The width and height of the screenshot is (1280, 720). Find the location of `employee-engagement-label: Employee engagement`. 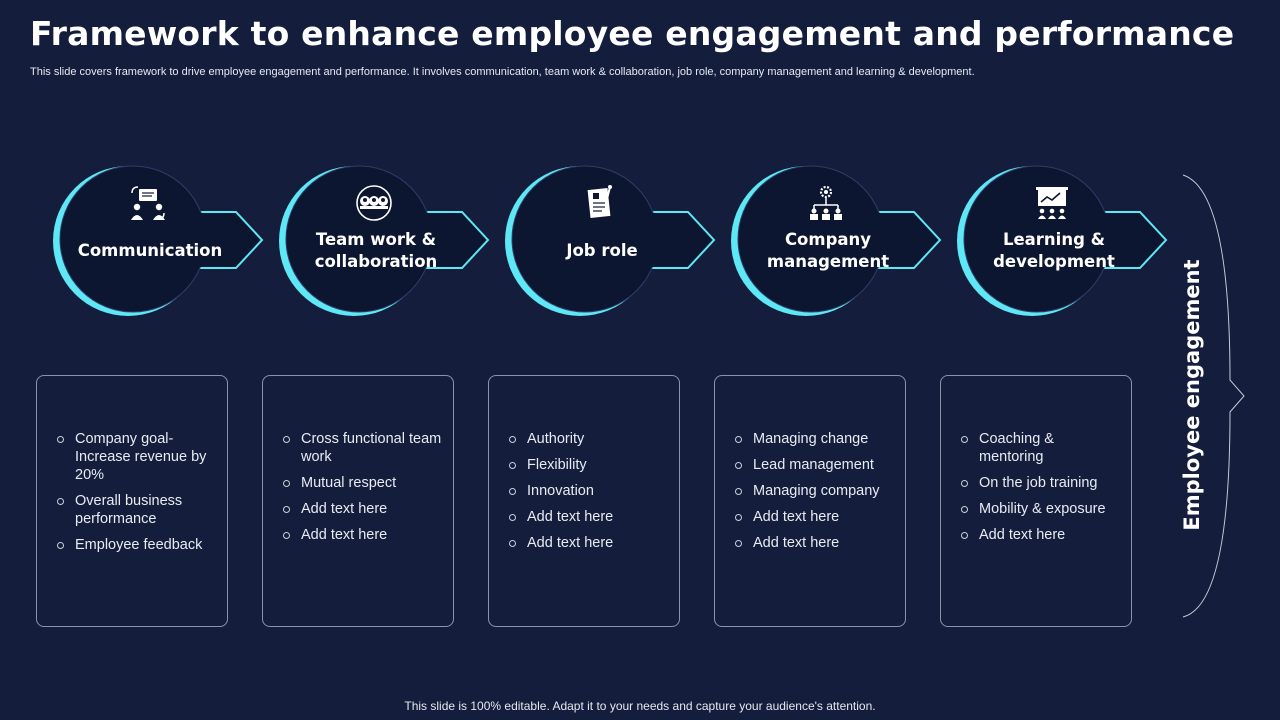

employee-engagement-label: Employee engagement is located at coordinates (1192, 395).